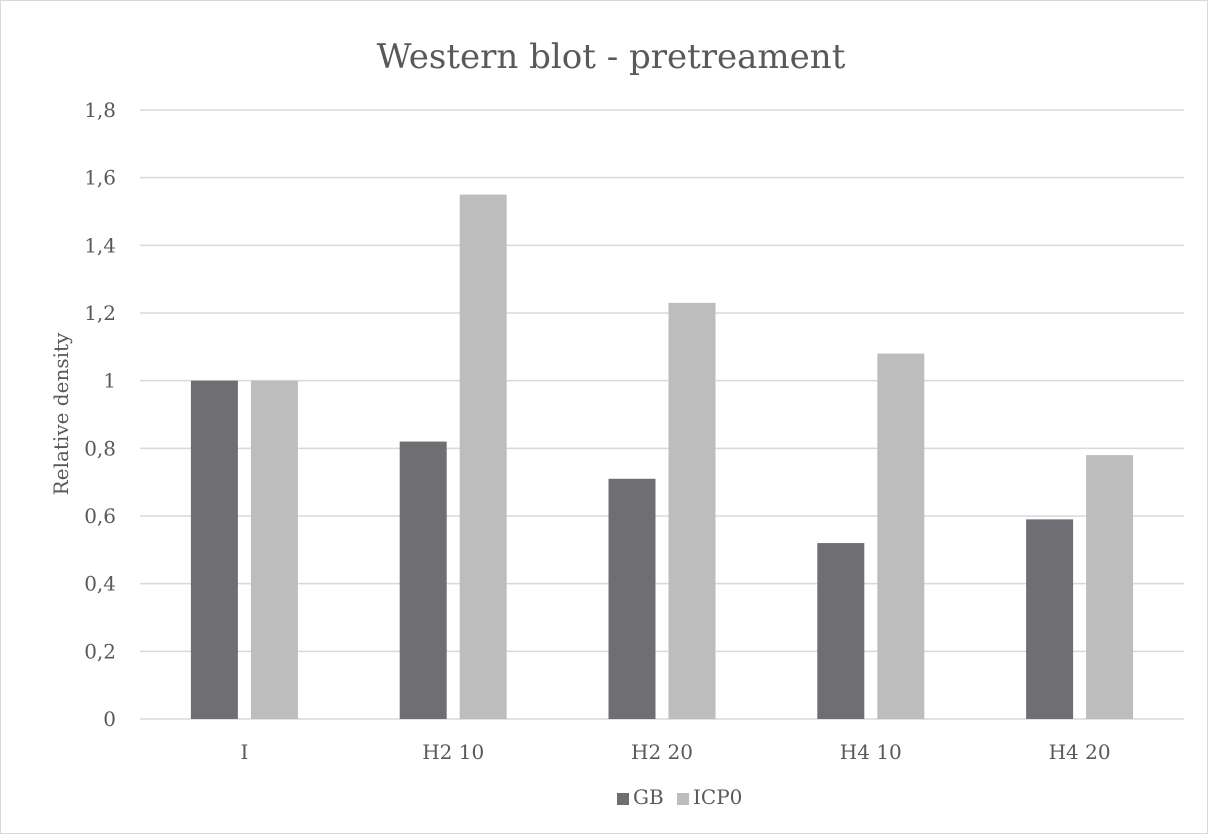 This screenshot has height=834, width=1208. I want to click on legend-label-icp0: ICP0, so click(717, 797).